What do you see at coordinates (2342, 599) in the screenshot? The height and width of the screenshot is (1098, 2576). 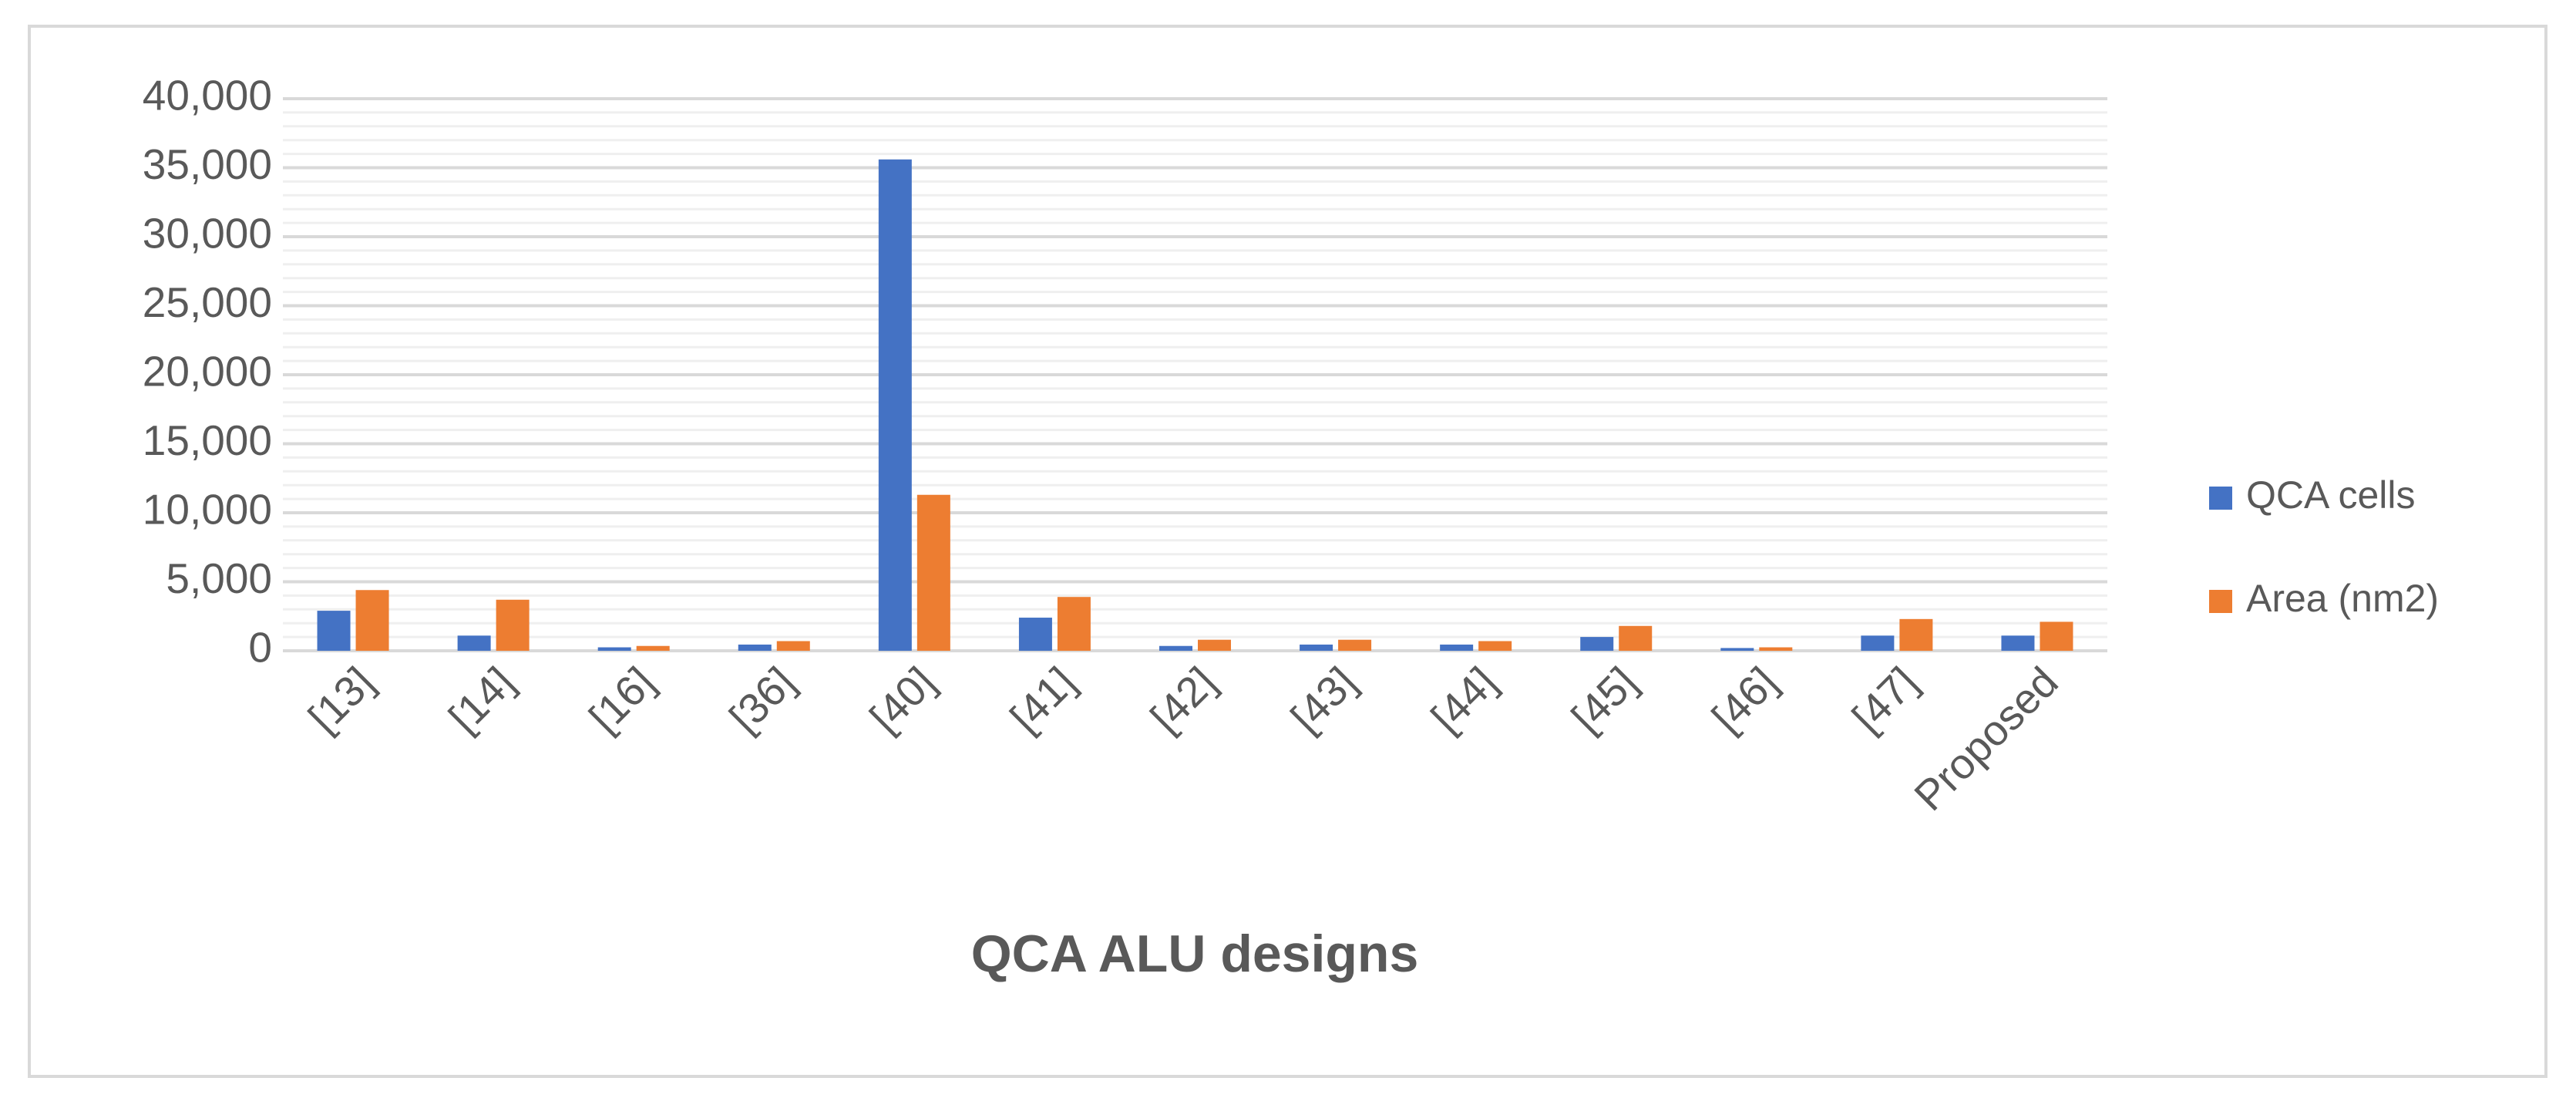 I see `legend-label: Area (nm2)` at bounding box center [2342, 599].